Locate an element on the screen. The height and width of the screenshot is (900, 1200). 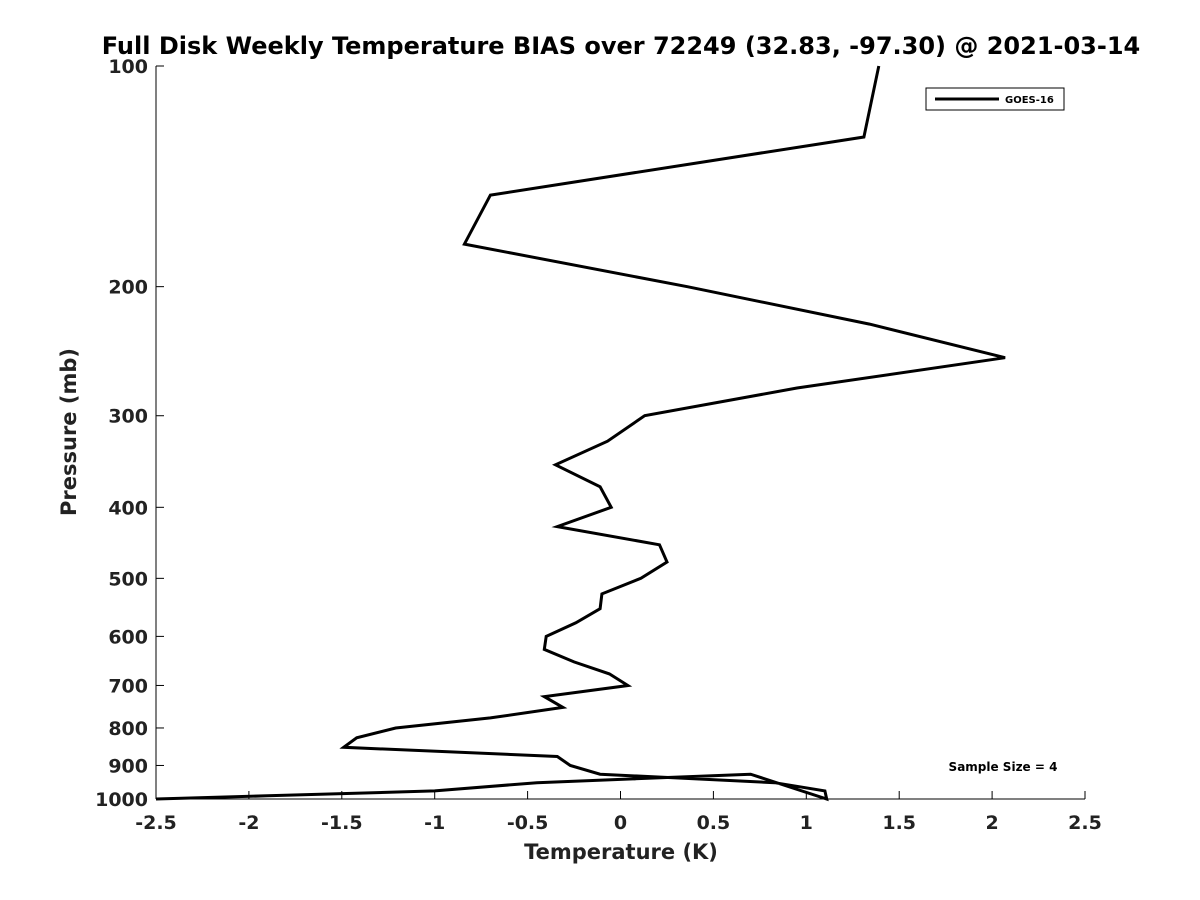
y-tick-label: 800 is located at coordinates (128, 729).